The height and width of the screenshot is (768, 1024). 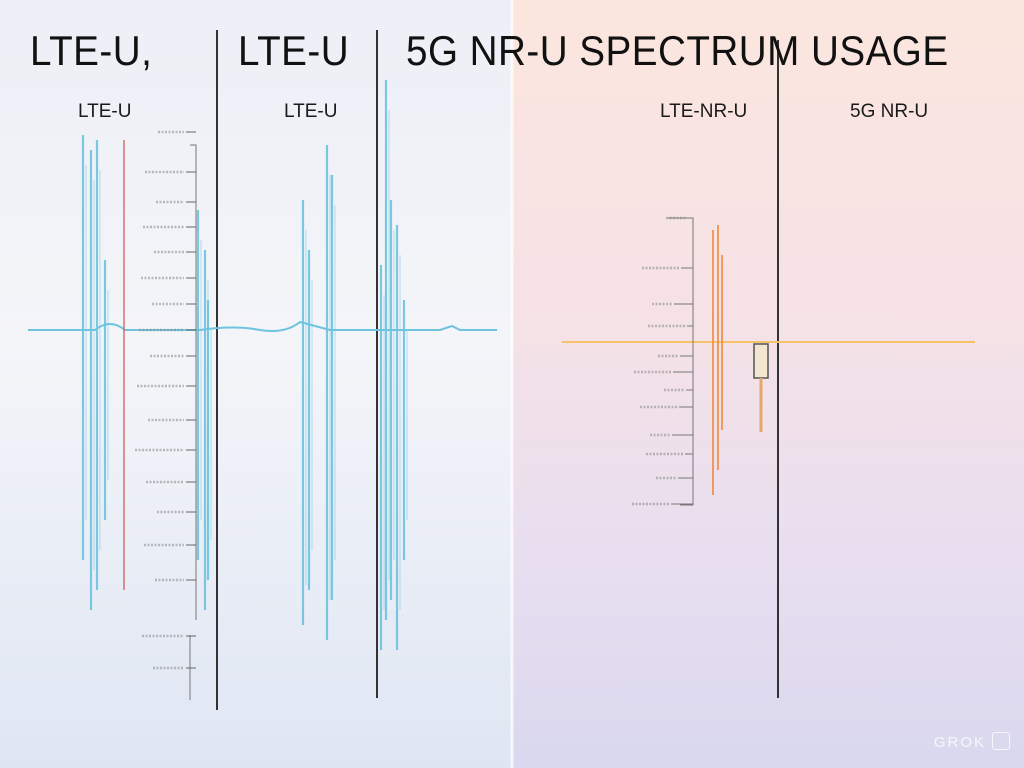 What do you see at coordinates (677, 50) in the screenshot?
I see `title-part-5g-nr-u: 5G NR-U SPECTRUM USAGE` at bounding box center [677, 50].